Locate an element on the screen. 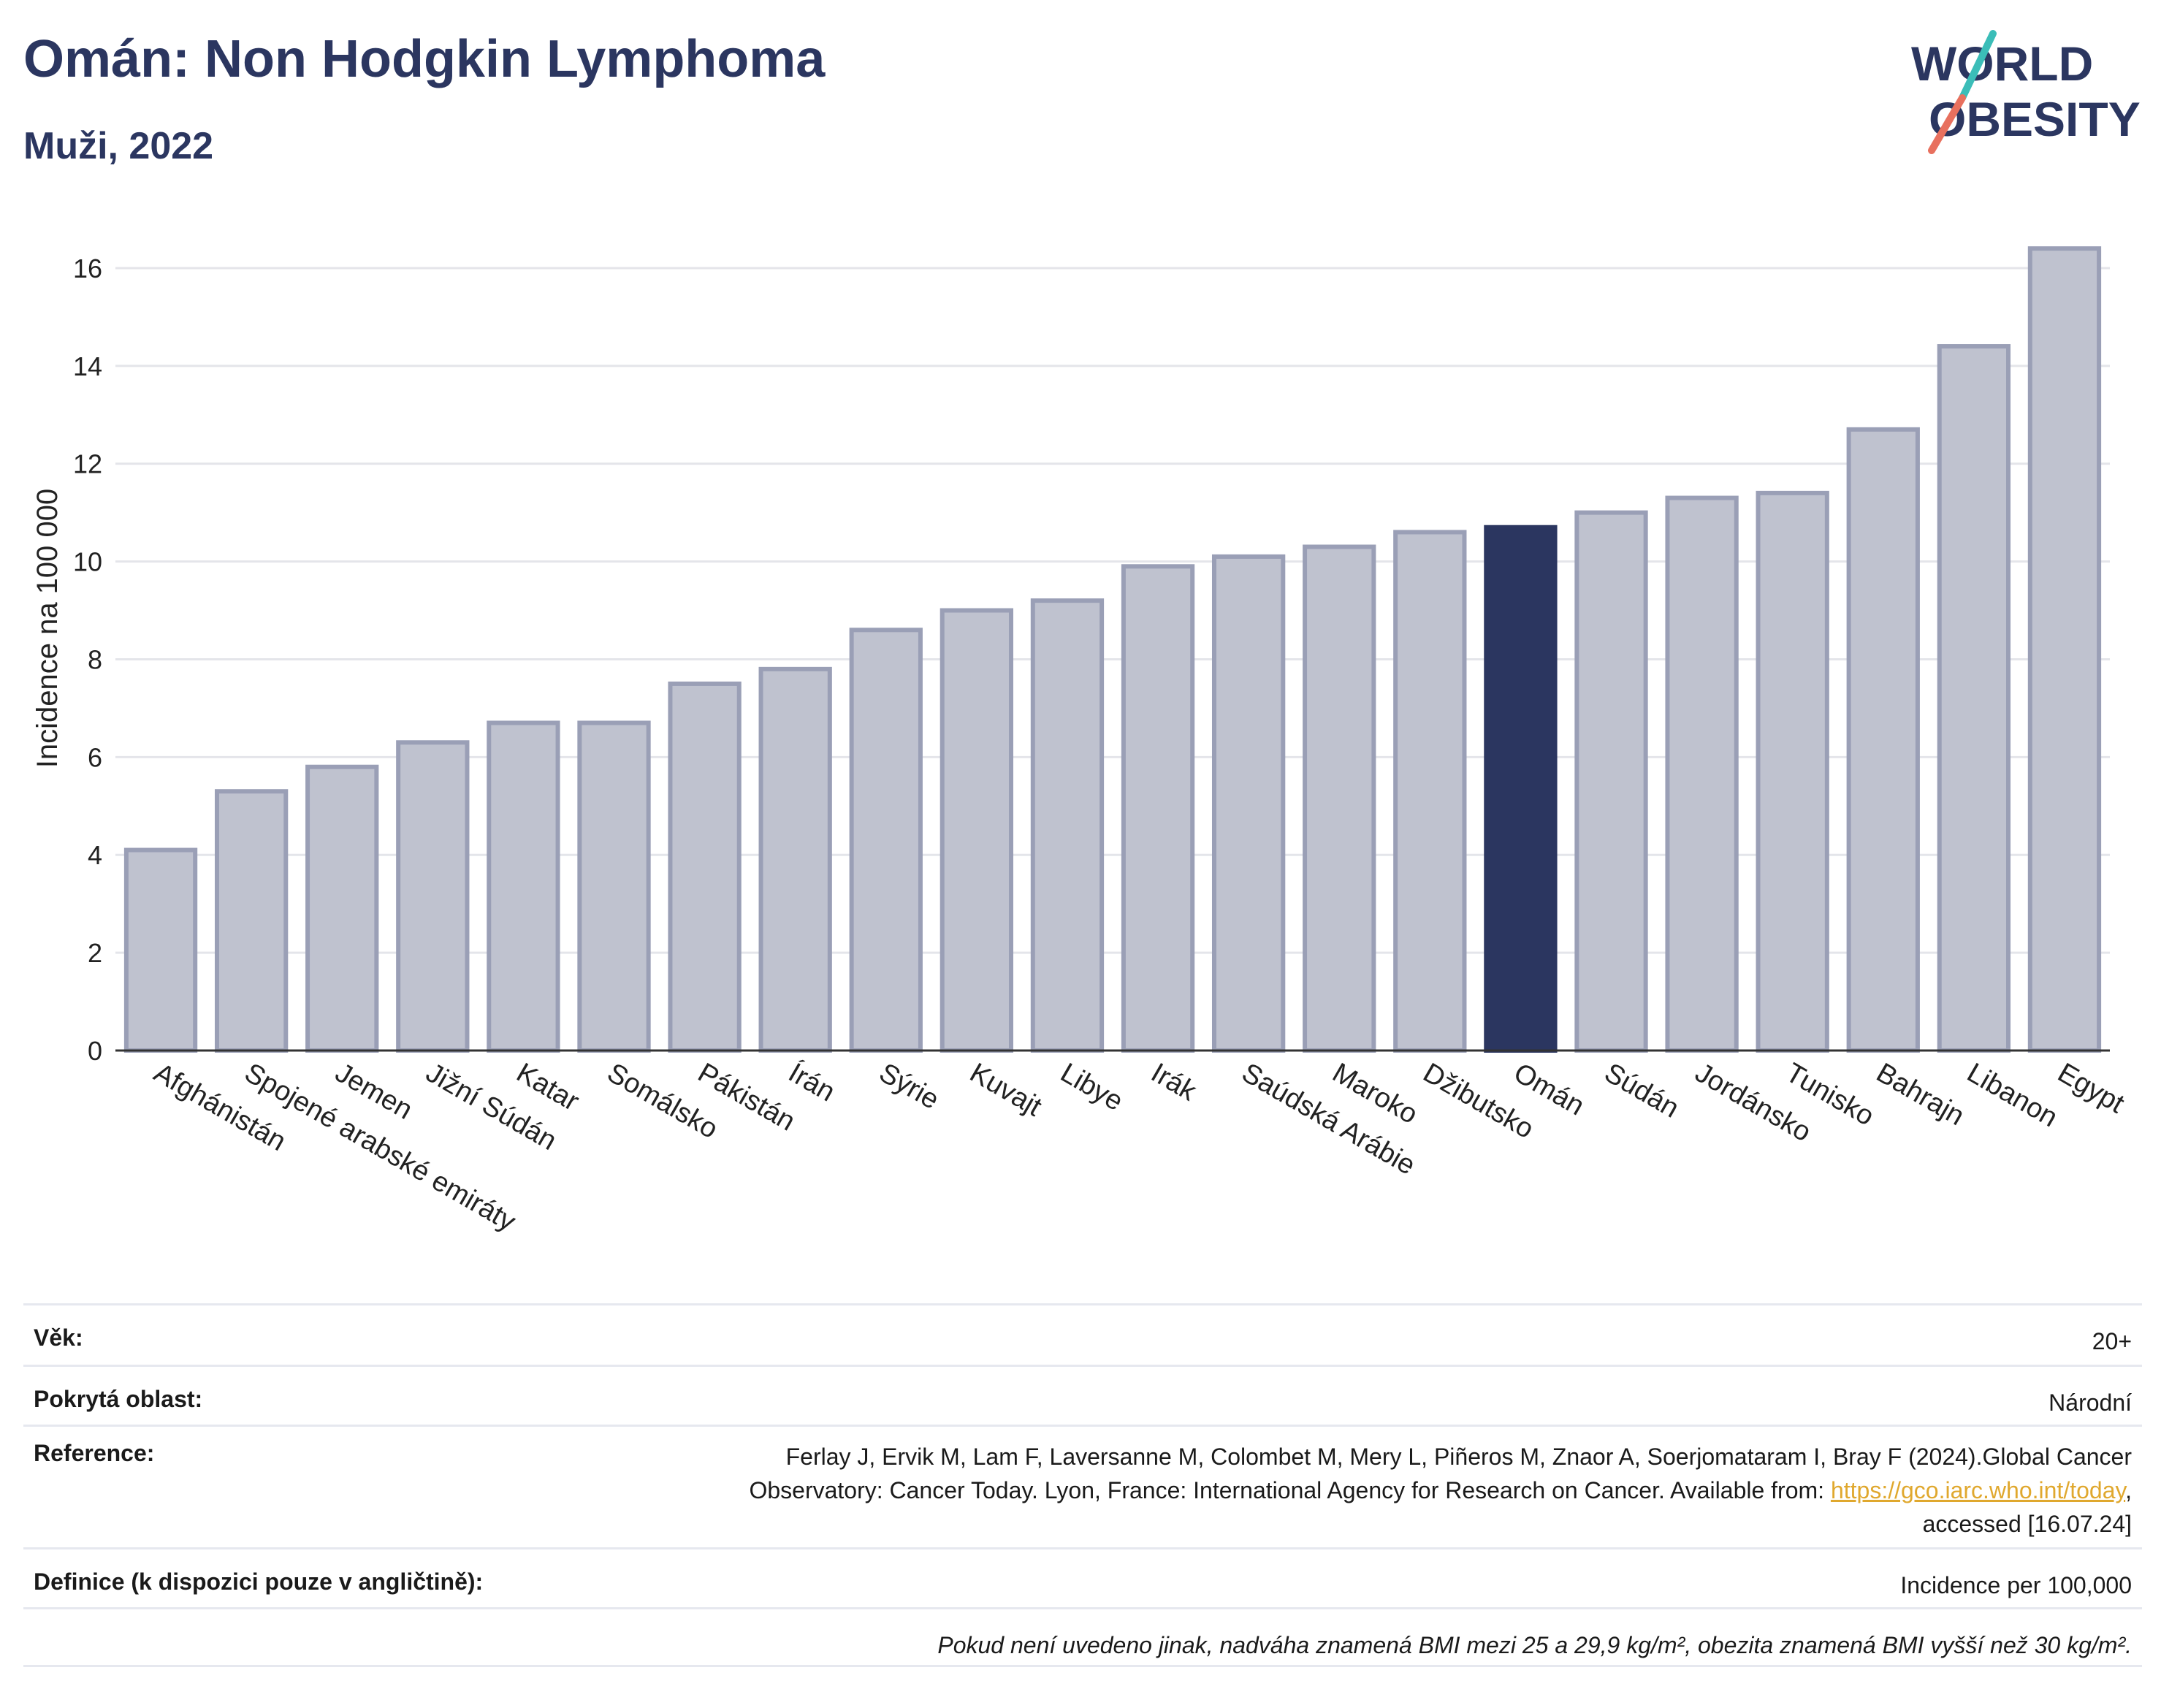  logo-slash-coral is located at coordinates (1947, 124).